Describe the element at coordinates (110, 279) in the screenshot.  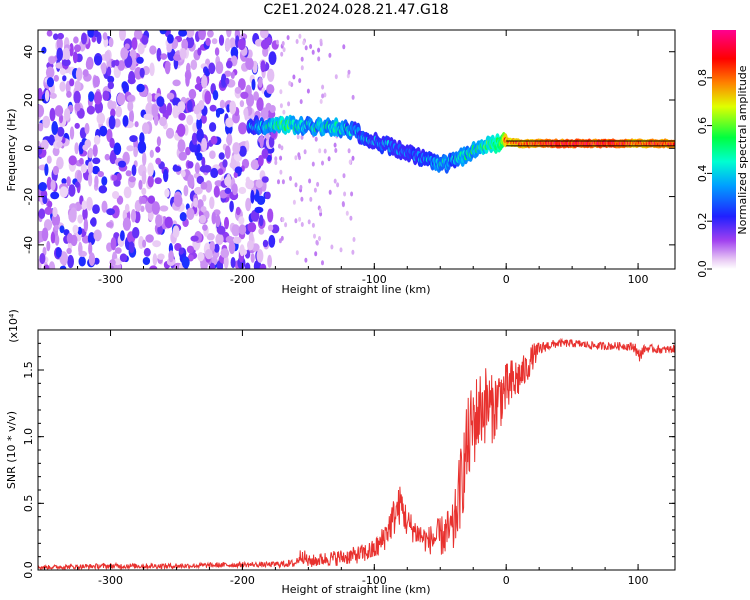
I see `x-tick-label: -300` at that location.